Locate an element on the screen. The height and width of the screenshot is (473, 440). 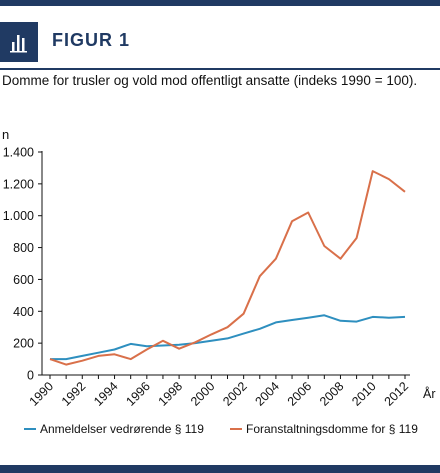
x-tick-label: 2000 is located at coordinates (203, 394).